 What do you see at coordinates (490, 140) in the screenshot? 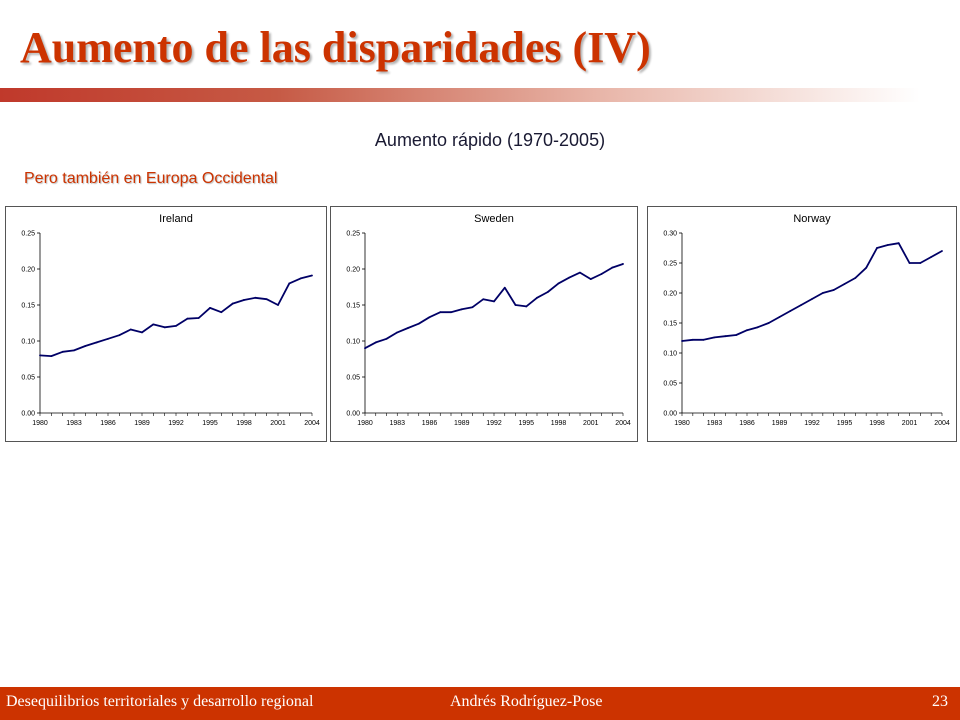
I see `slide-subtitle: Aumento rápido (1970-2005)` at bounding box center [490, 140].